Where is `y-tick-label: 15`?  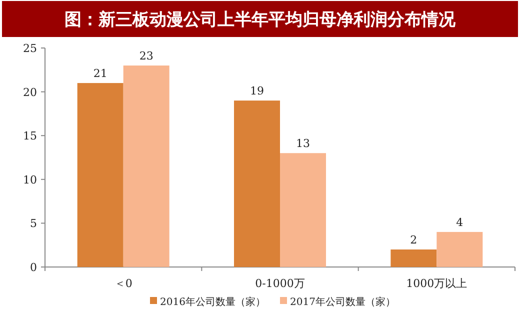
y-tick-label: 15 is located at coordinates (30, 136).